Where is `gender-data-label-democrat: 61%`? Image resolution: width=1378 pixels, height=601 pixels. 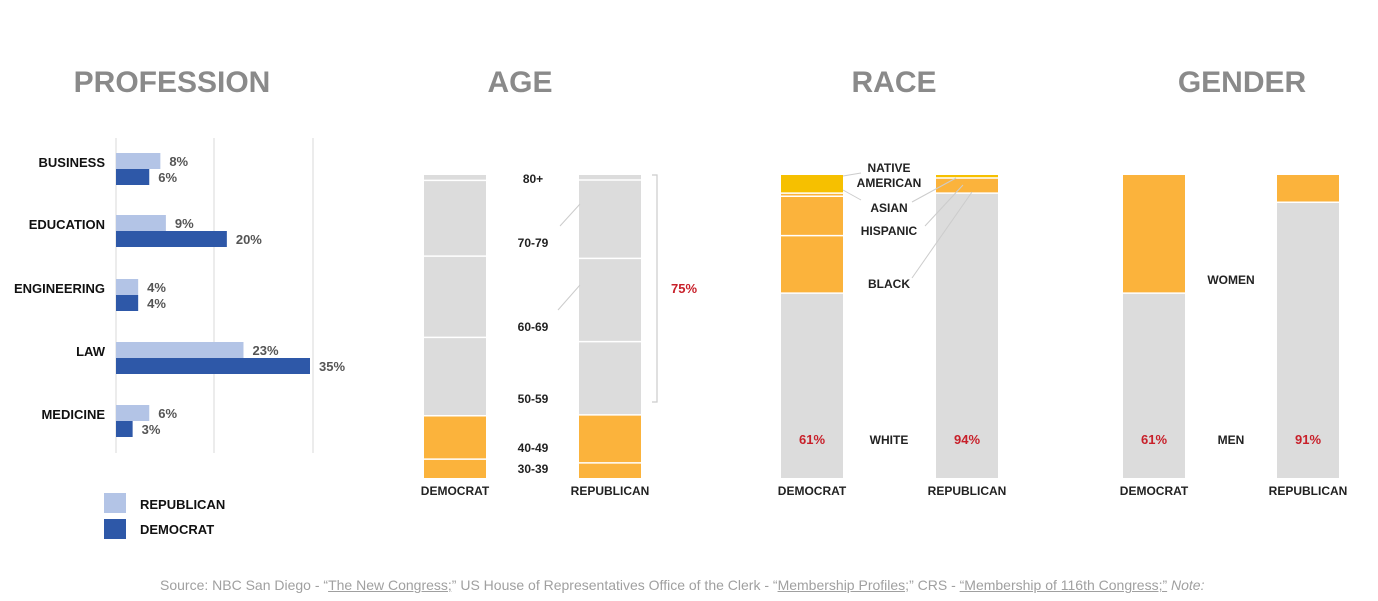
gender-data-label-democrat: 61% is located at coordinates (1154, 439).